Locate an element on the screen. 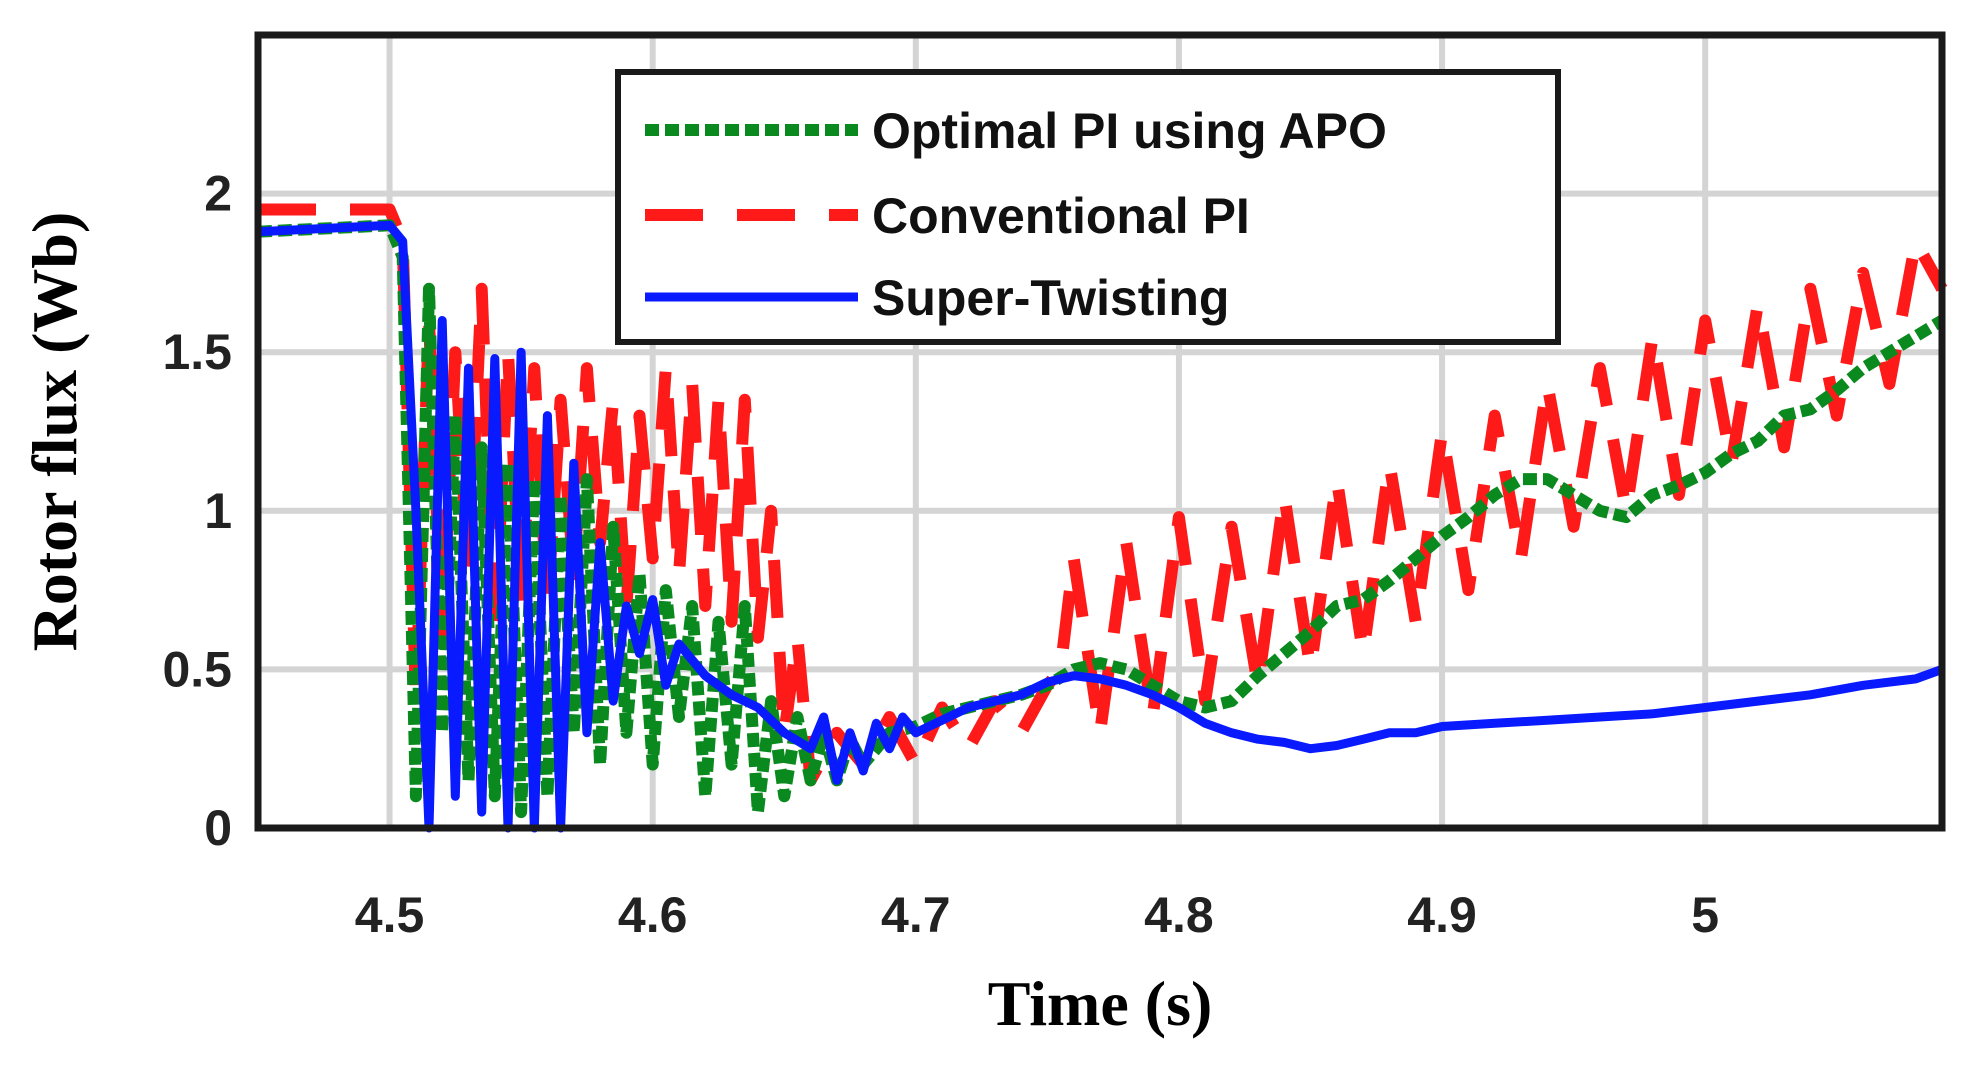 This screenshot has width=1973, height=1074. y-tick-label: 1.5 is located at coordinates (197, 352).